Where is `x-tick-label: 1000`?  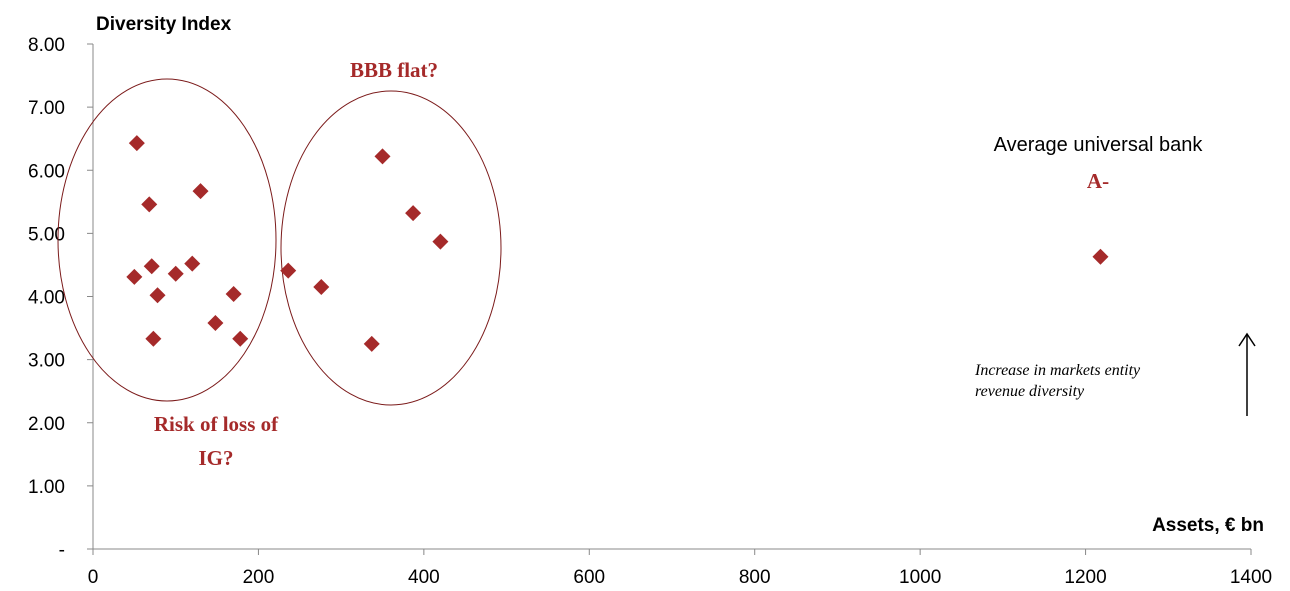
x-tick-label: 1000 is located at coordinates (920, 577).